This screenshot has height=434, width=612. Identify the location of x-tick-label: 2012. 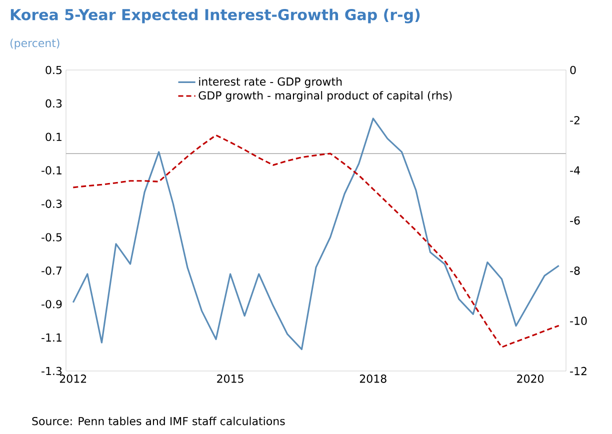
(73, 378).